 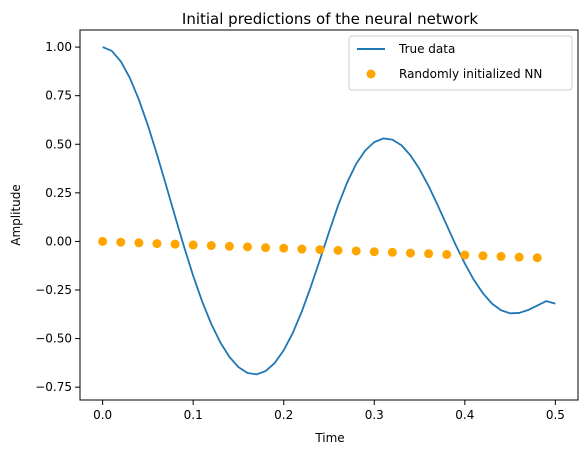 What do you see at coordinates (464, 415) in the screenshot?
I see `x-tick-label: 0.4` at bounding box center [464, 415].